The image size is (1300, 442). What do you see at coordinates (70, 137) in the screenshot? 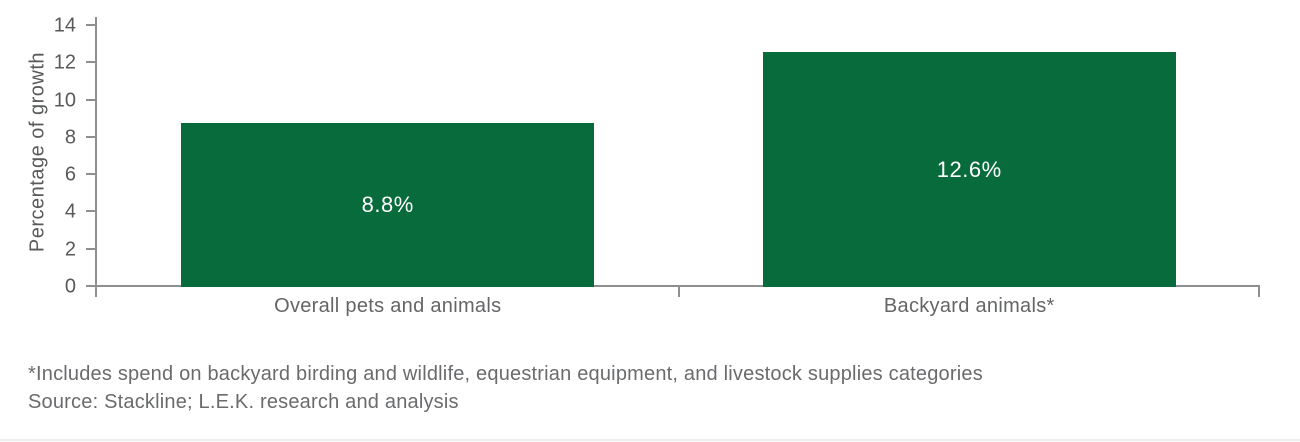
I see `y-tick-label: 8` at bounding box center [70, 137].